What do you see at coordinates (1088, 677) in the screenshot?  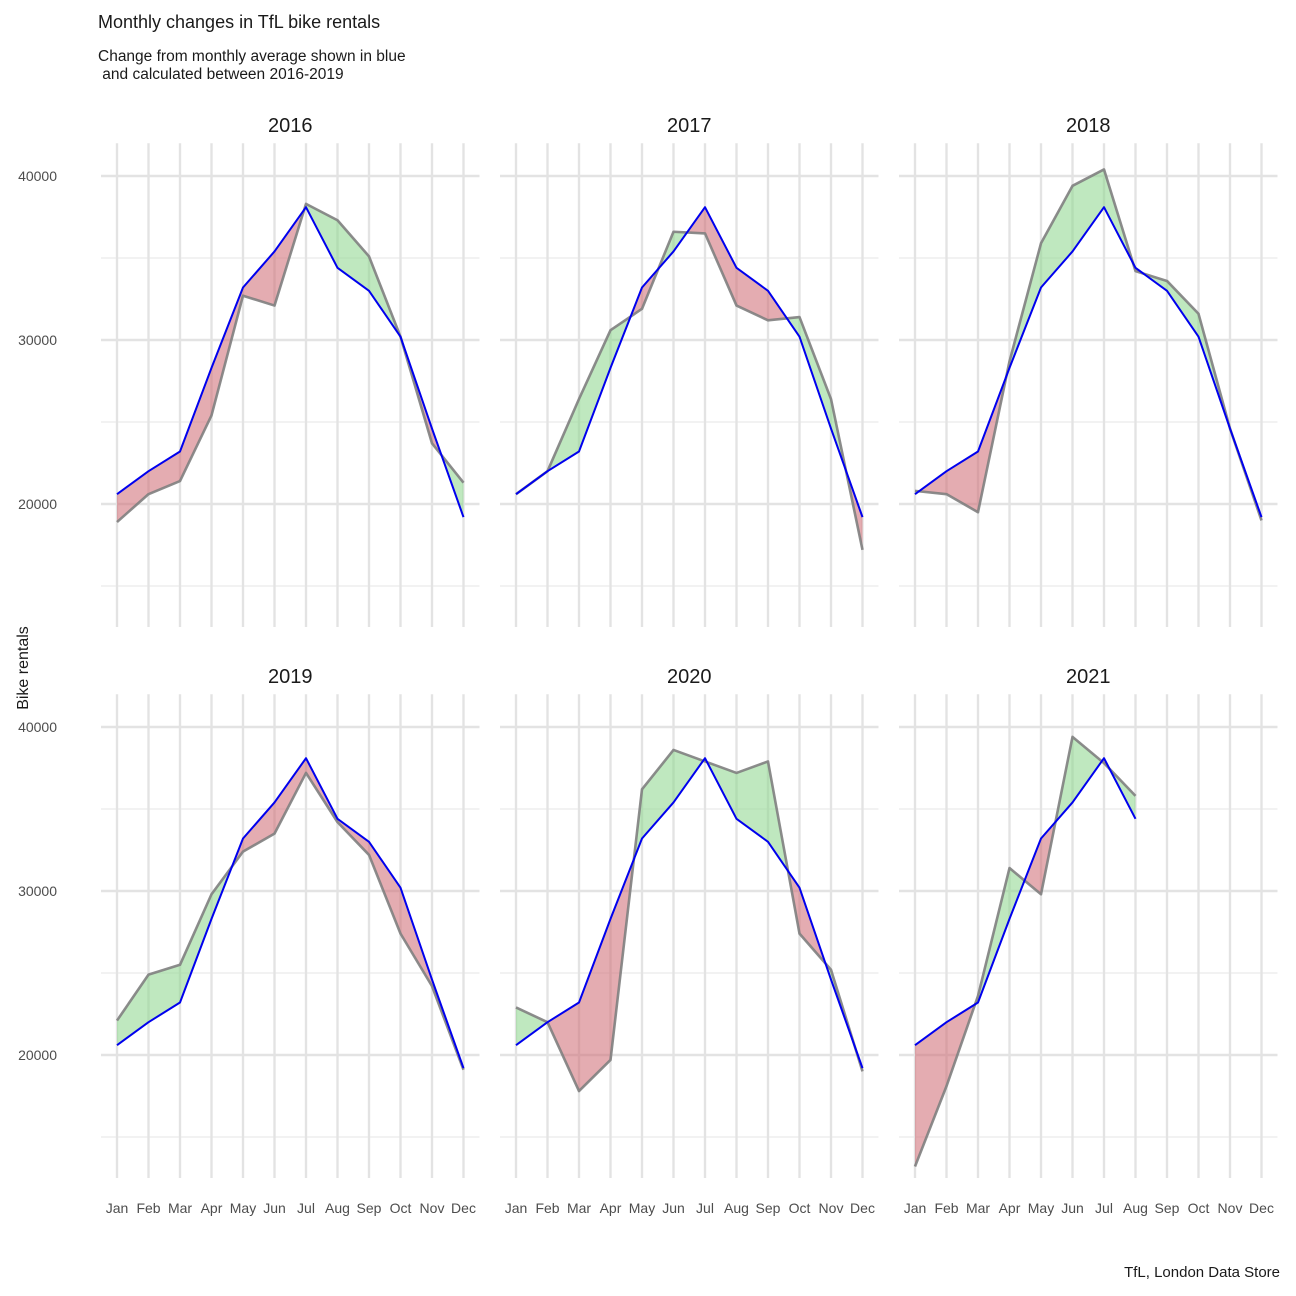 I see `facet-label: 2021` at bounding box center [1088, 677].